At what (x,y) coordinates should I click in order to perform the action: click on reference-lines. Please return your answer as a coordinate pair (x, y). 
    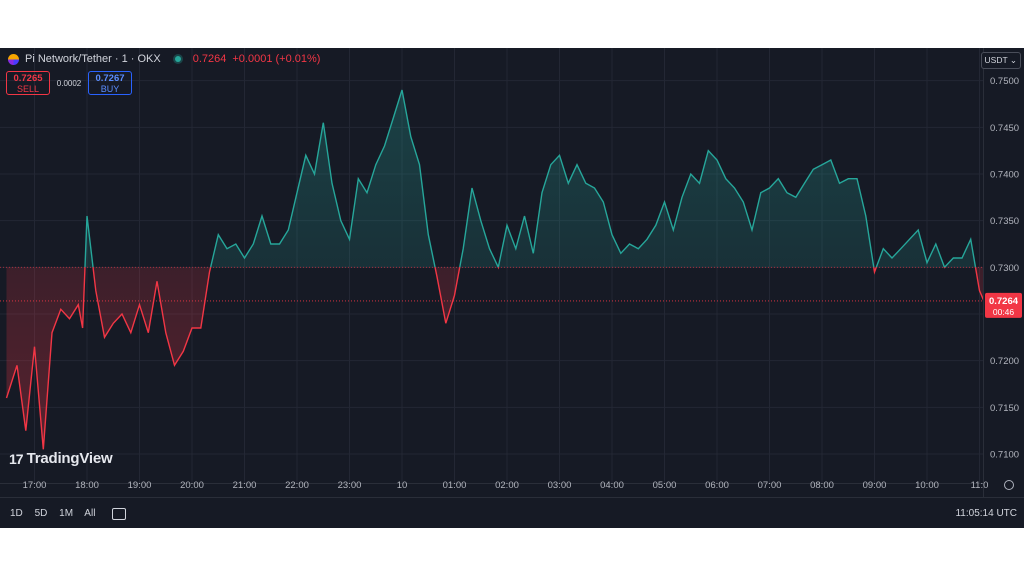
    Looking at the image, I should click on (491, 284).